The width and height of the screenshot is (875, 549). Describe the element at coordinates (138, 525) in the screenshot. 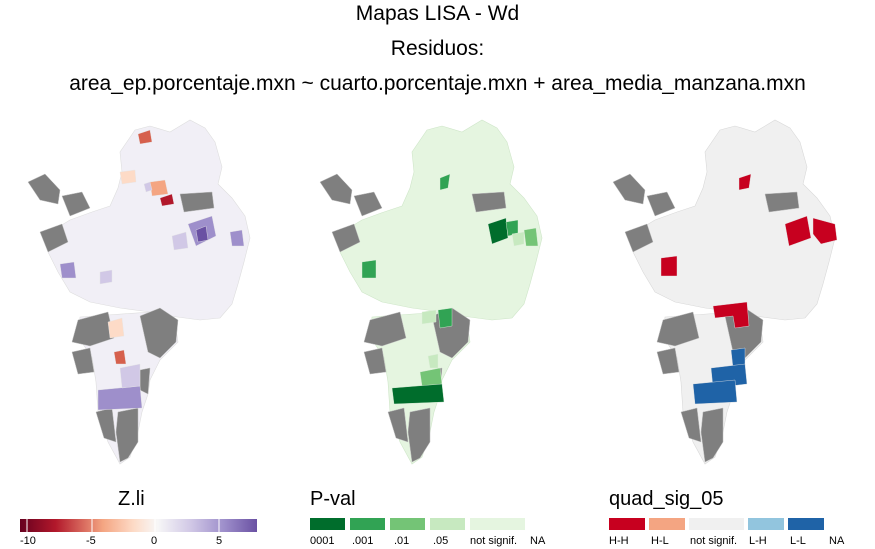

I see `legend-zli-colorbar` at that location.